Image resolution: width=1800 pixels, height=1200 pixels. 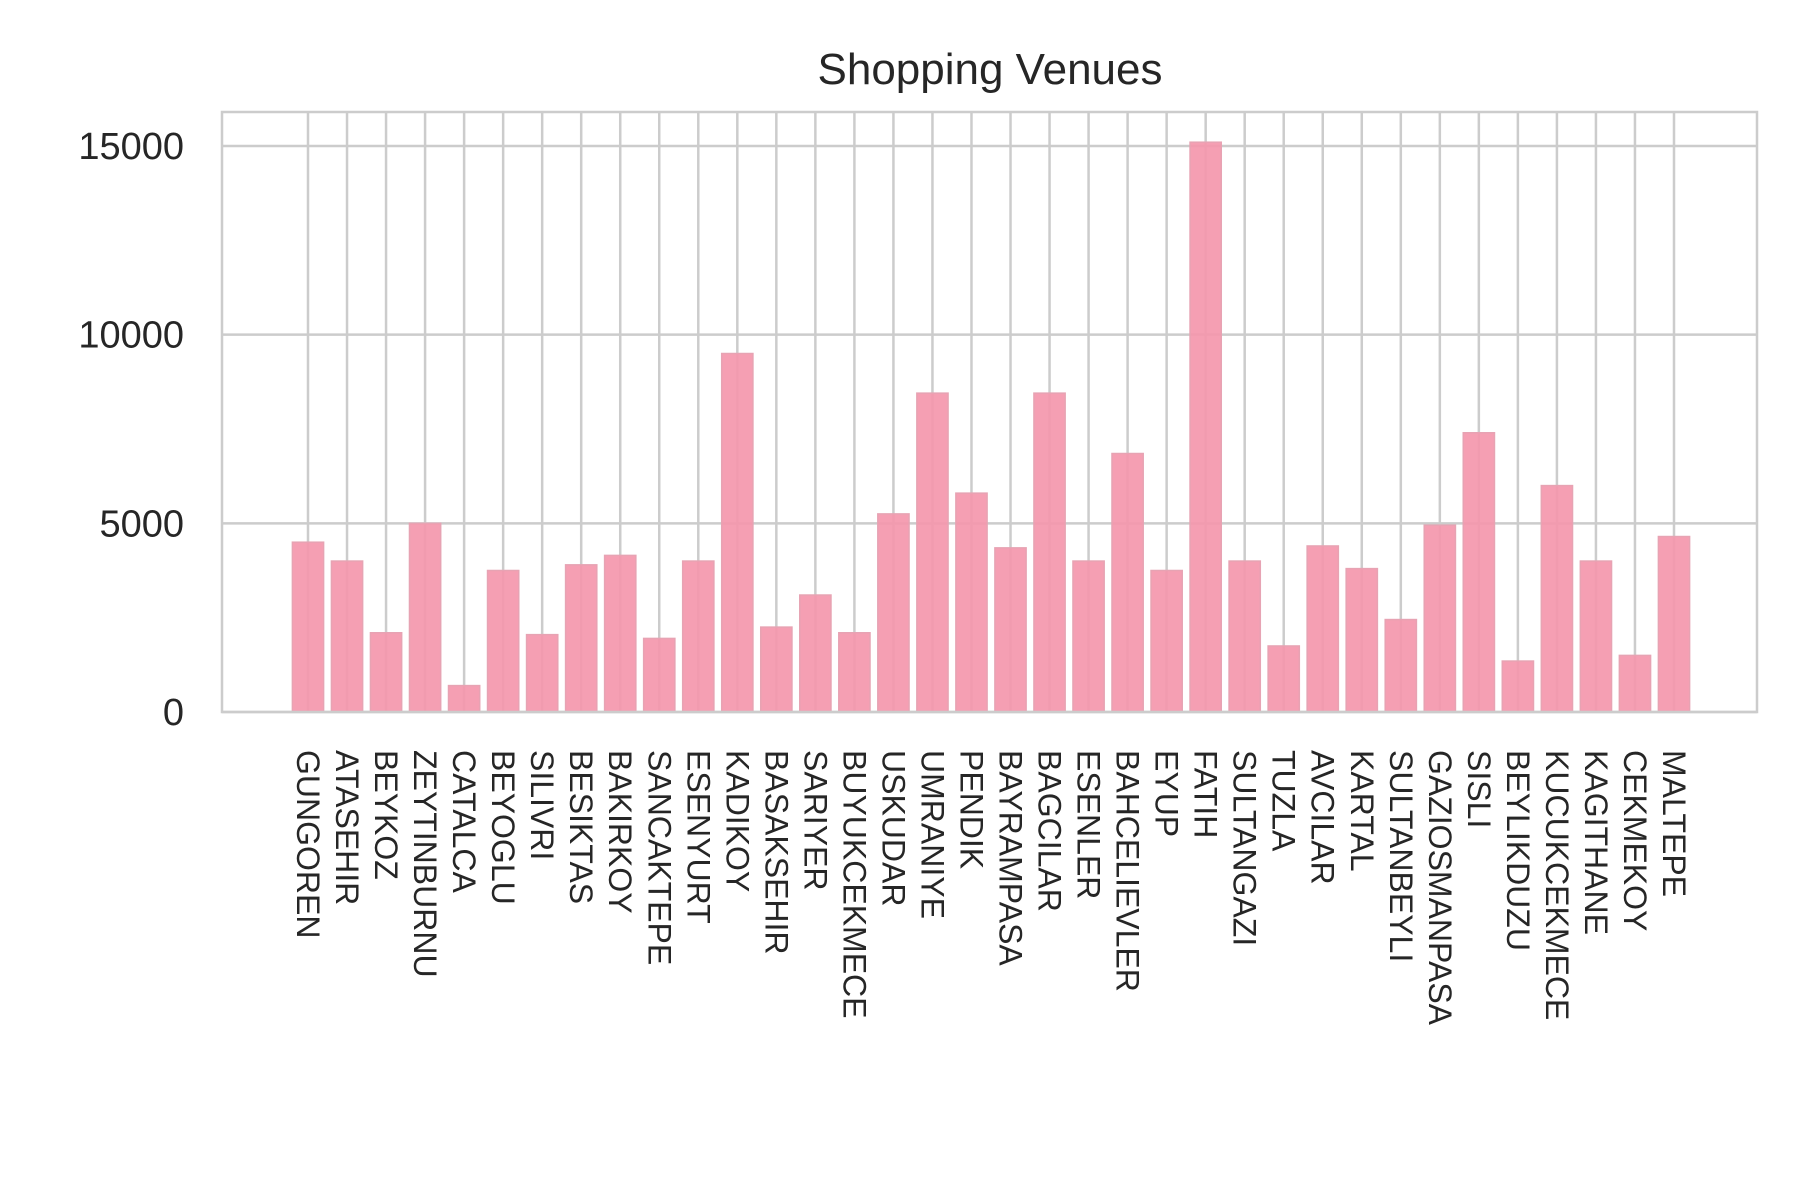 What do you see at coordinates (854, 672) in the screenshot?
I see `bar-buyukcekmece` at bounding box center [854, 672].